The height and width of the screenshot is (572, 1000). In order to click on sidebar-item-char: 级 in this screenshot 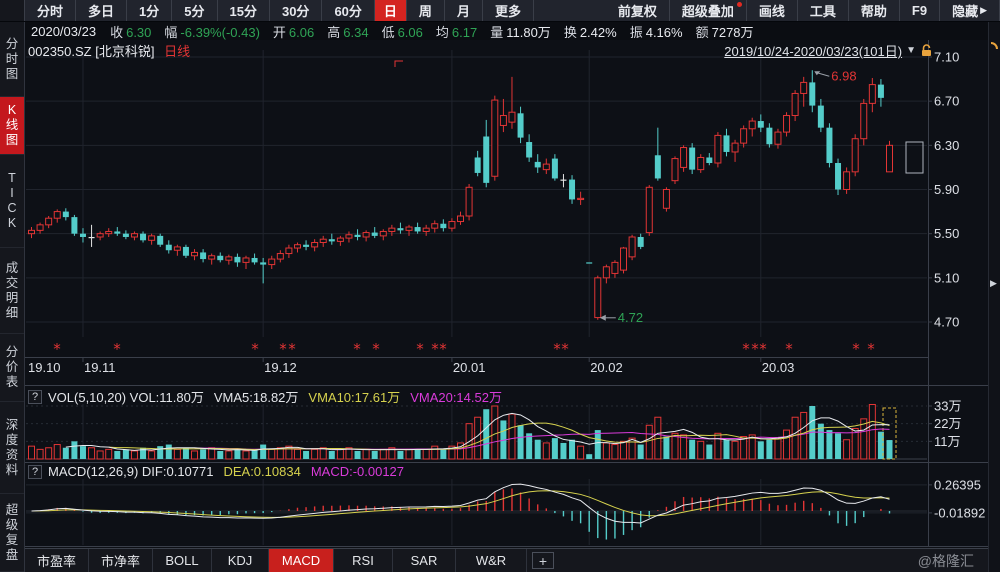, I will do `click(12, 524)`.